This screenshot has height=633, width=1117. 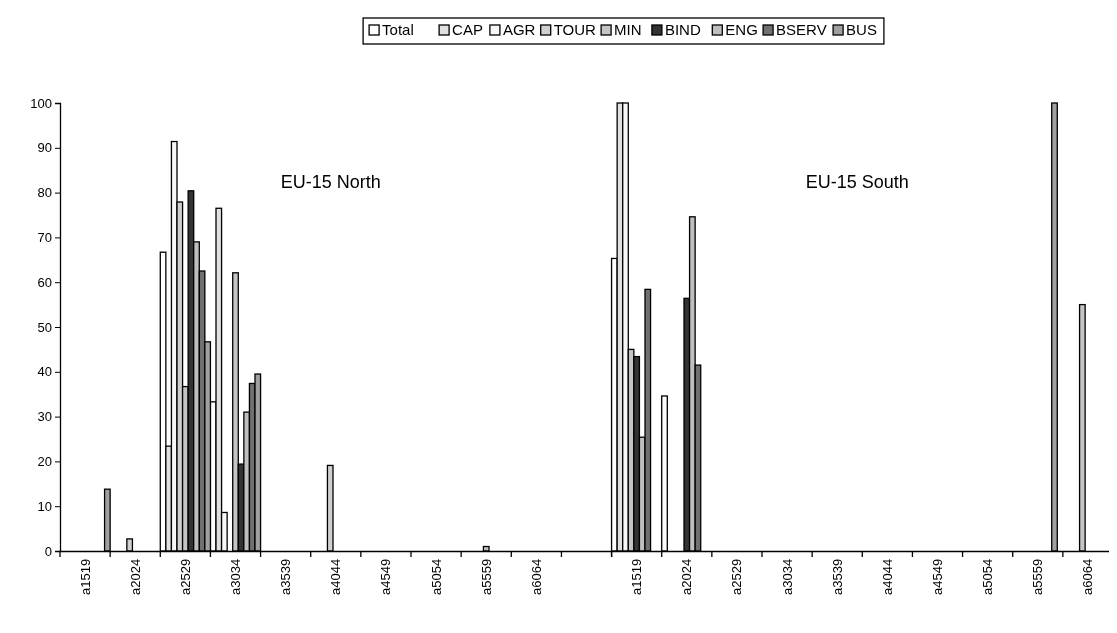 I want to click on legend-label: BUS, so click(x=861, y=29).